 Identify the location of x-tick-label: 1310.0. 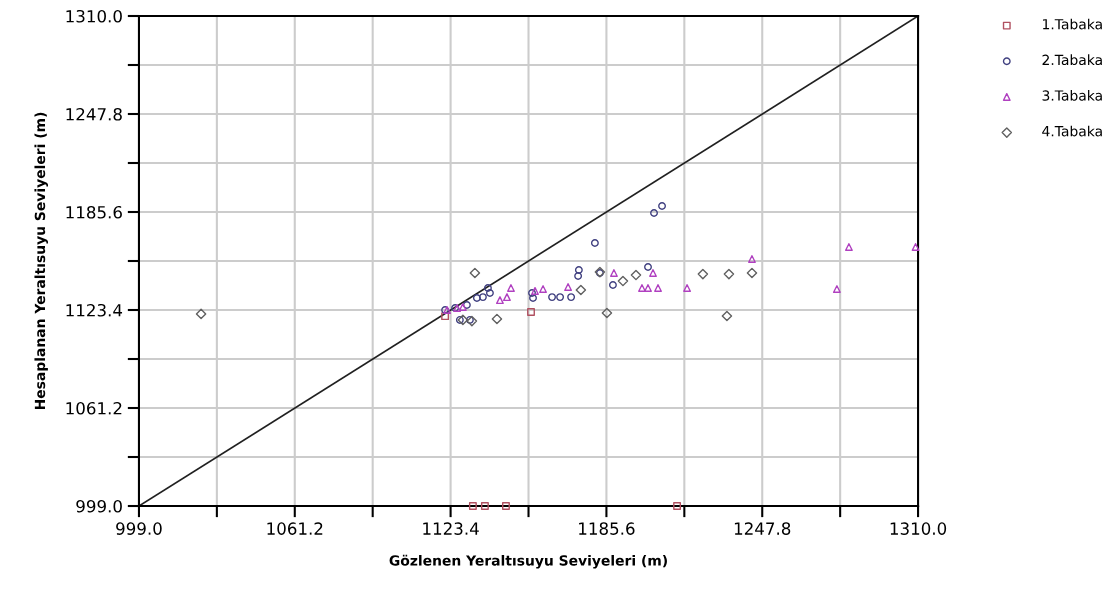
(918, 528).